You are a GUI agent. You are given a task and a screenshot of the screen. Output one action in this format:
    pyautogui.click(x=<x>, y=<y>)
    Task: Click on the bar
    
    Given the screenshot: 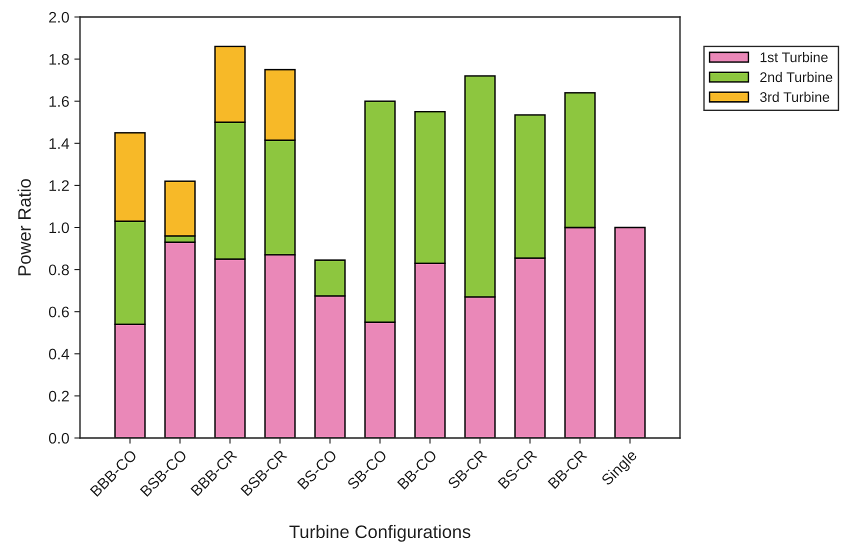 What is the action you would take?
    pyautogui.click(x=630, y=332)
    